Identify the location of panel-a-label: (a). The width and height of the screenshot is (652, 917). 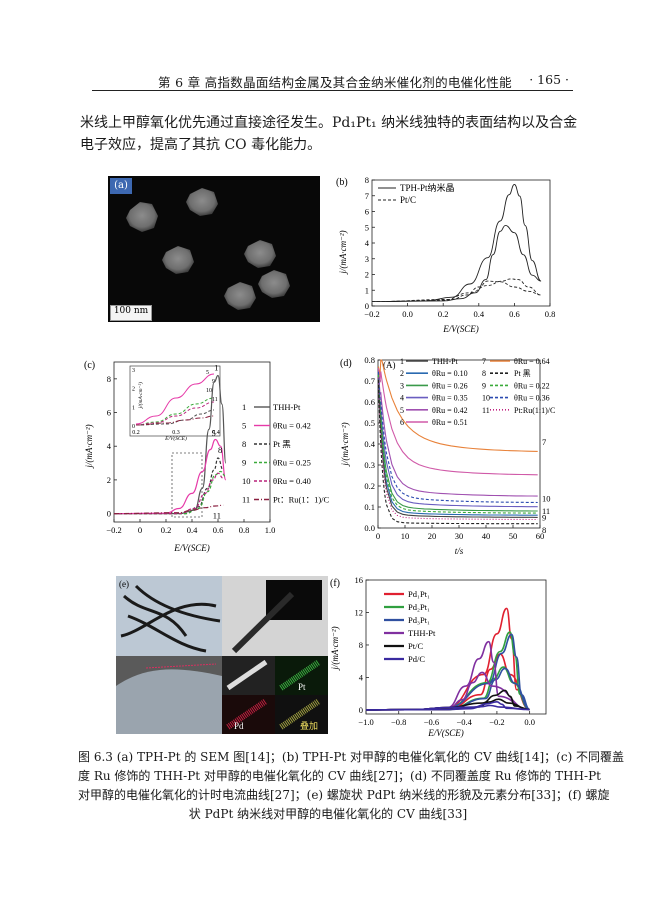
(121, 186).